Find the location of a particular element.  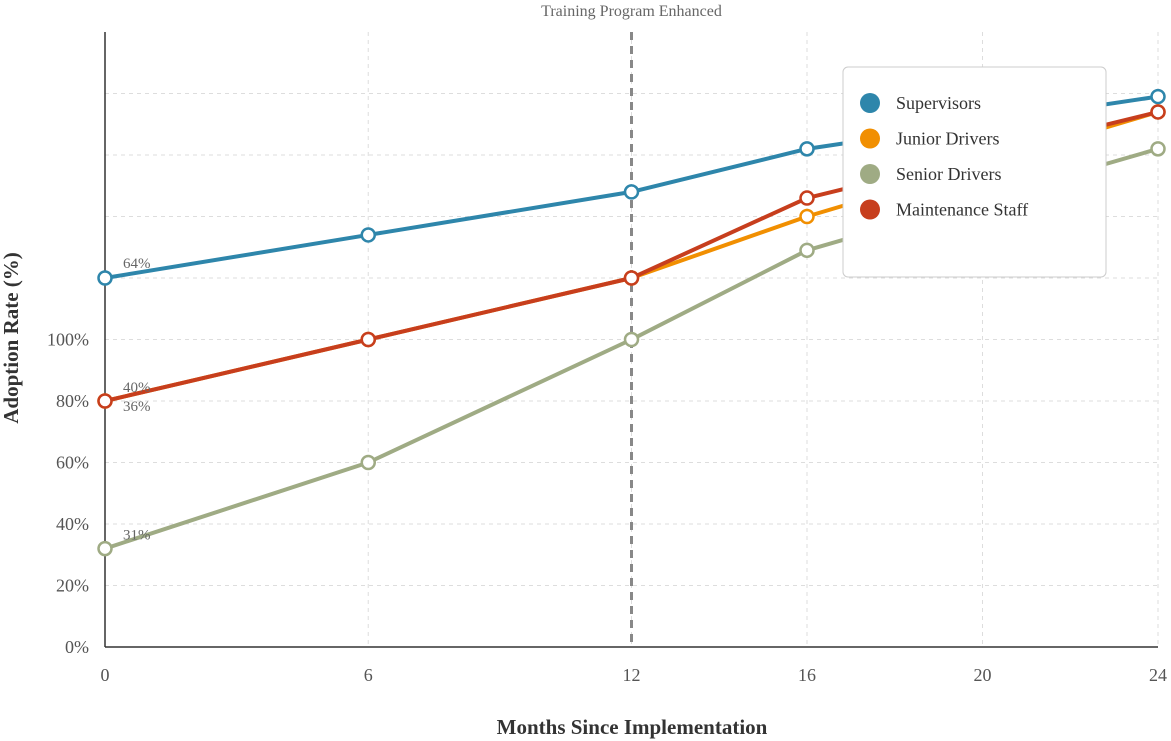

annotation-text: Training Program Enhanced is located at coordinates (631, 11).